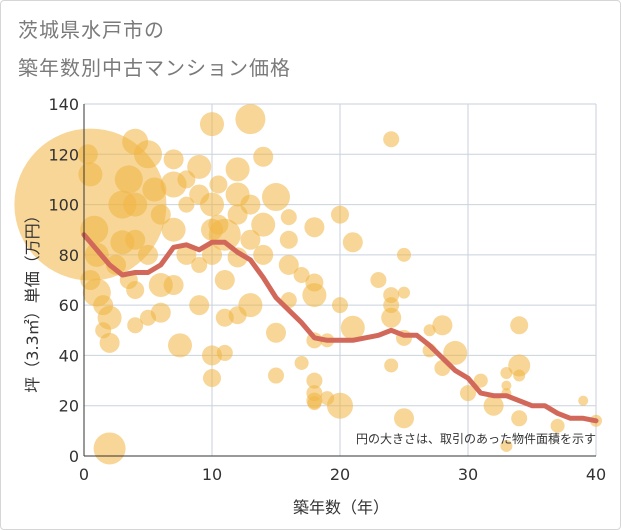 The image size is (621, 530). I want to click on y-tick-label: 40, so click(69, 355).